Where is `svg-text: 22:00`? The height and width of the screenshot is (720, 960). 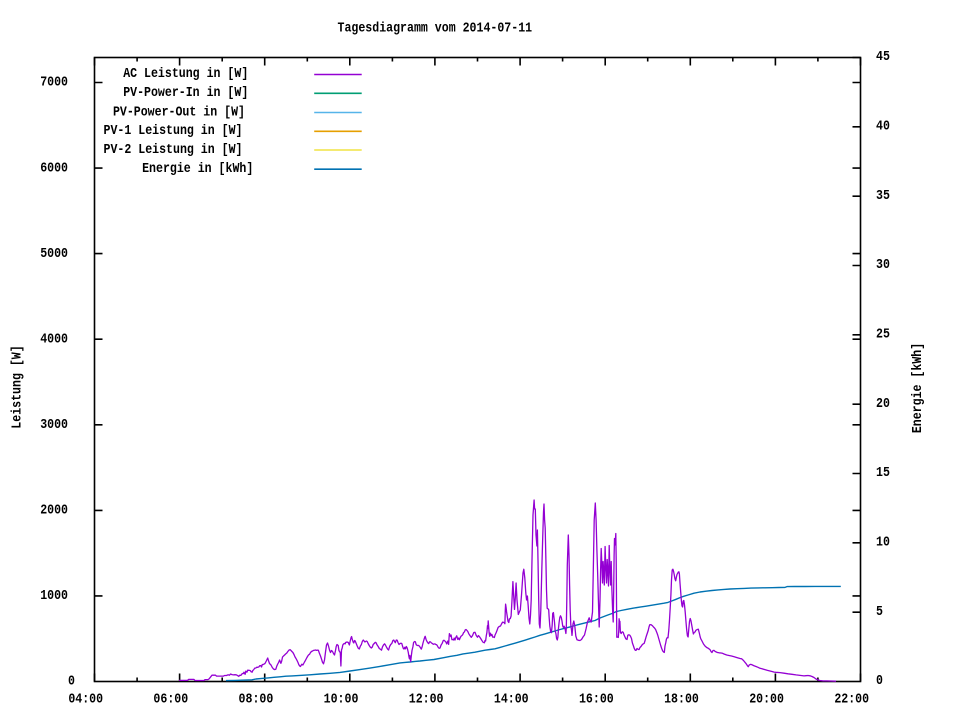
svg-text: 22:00 is located at coordinates (851, 700).